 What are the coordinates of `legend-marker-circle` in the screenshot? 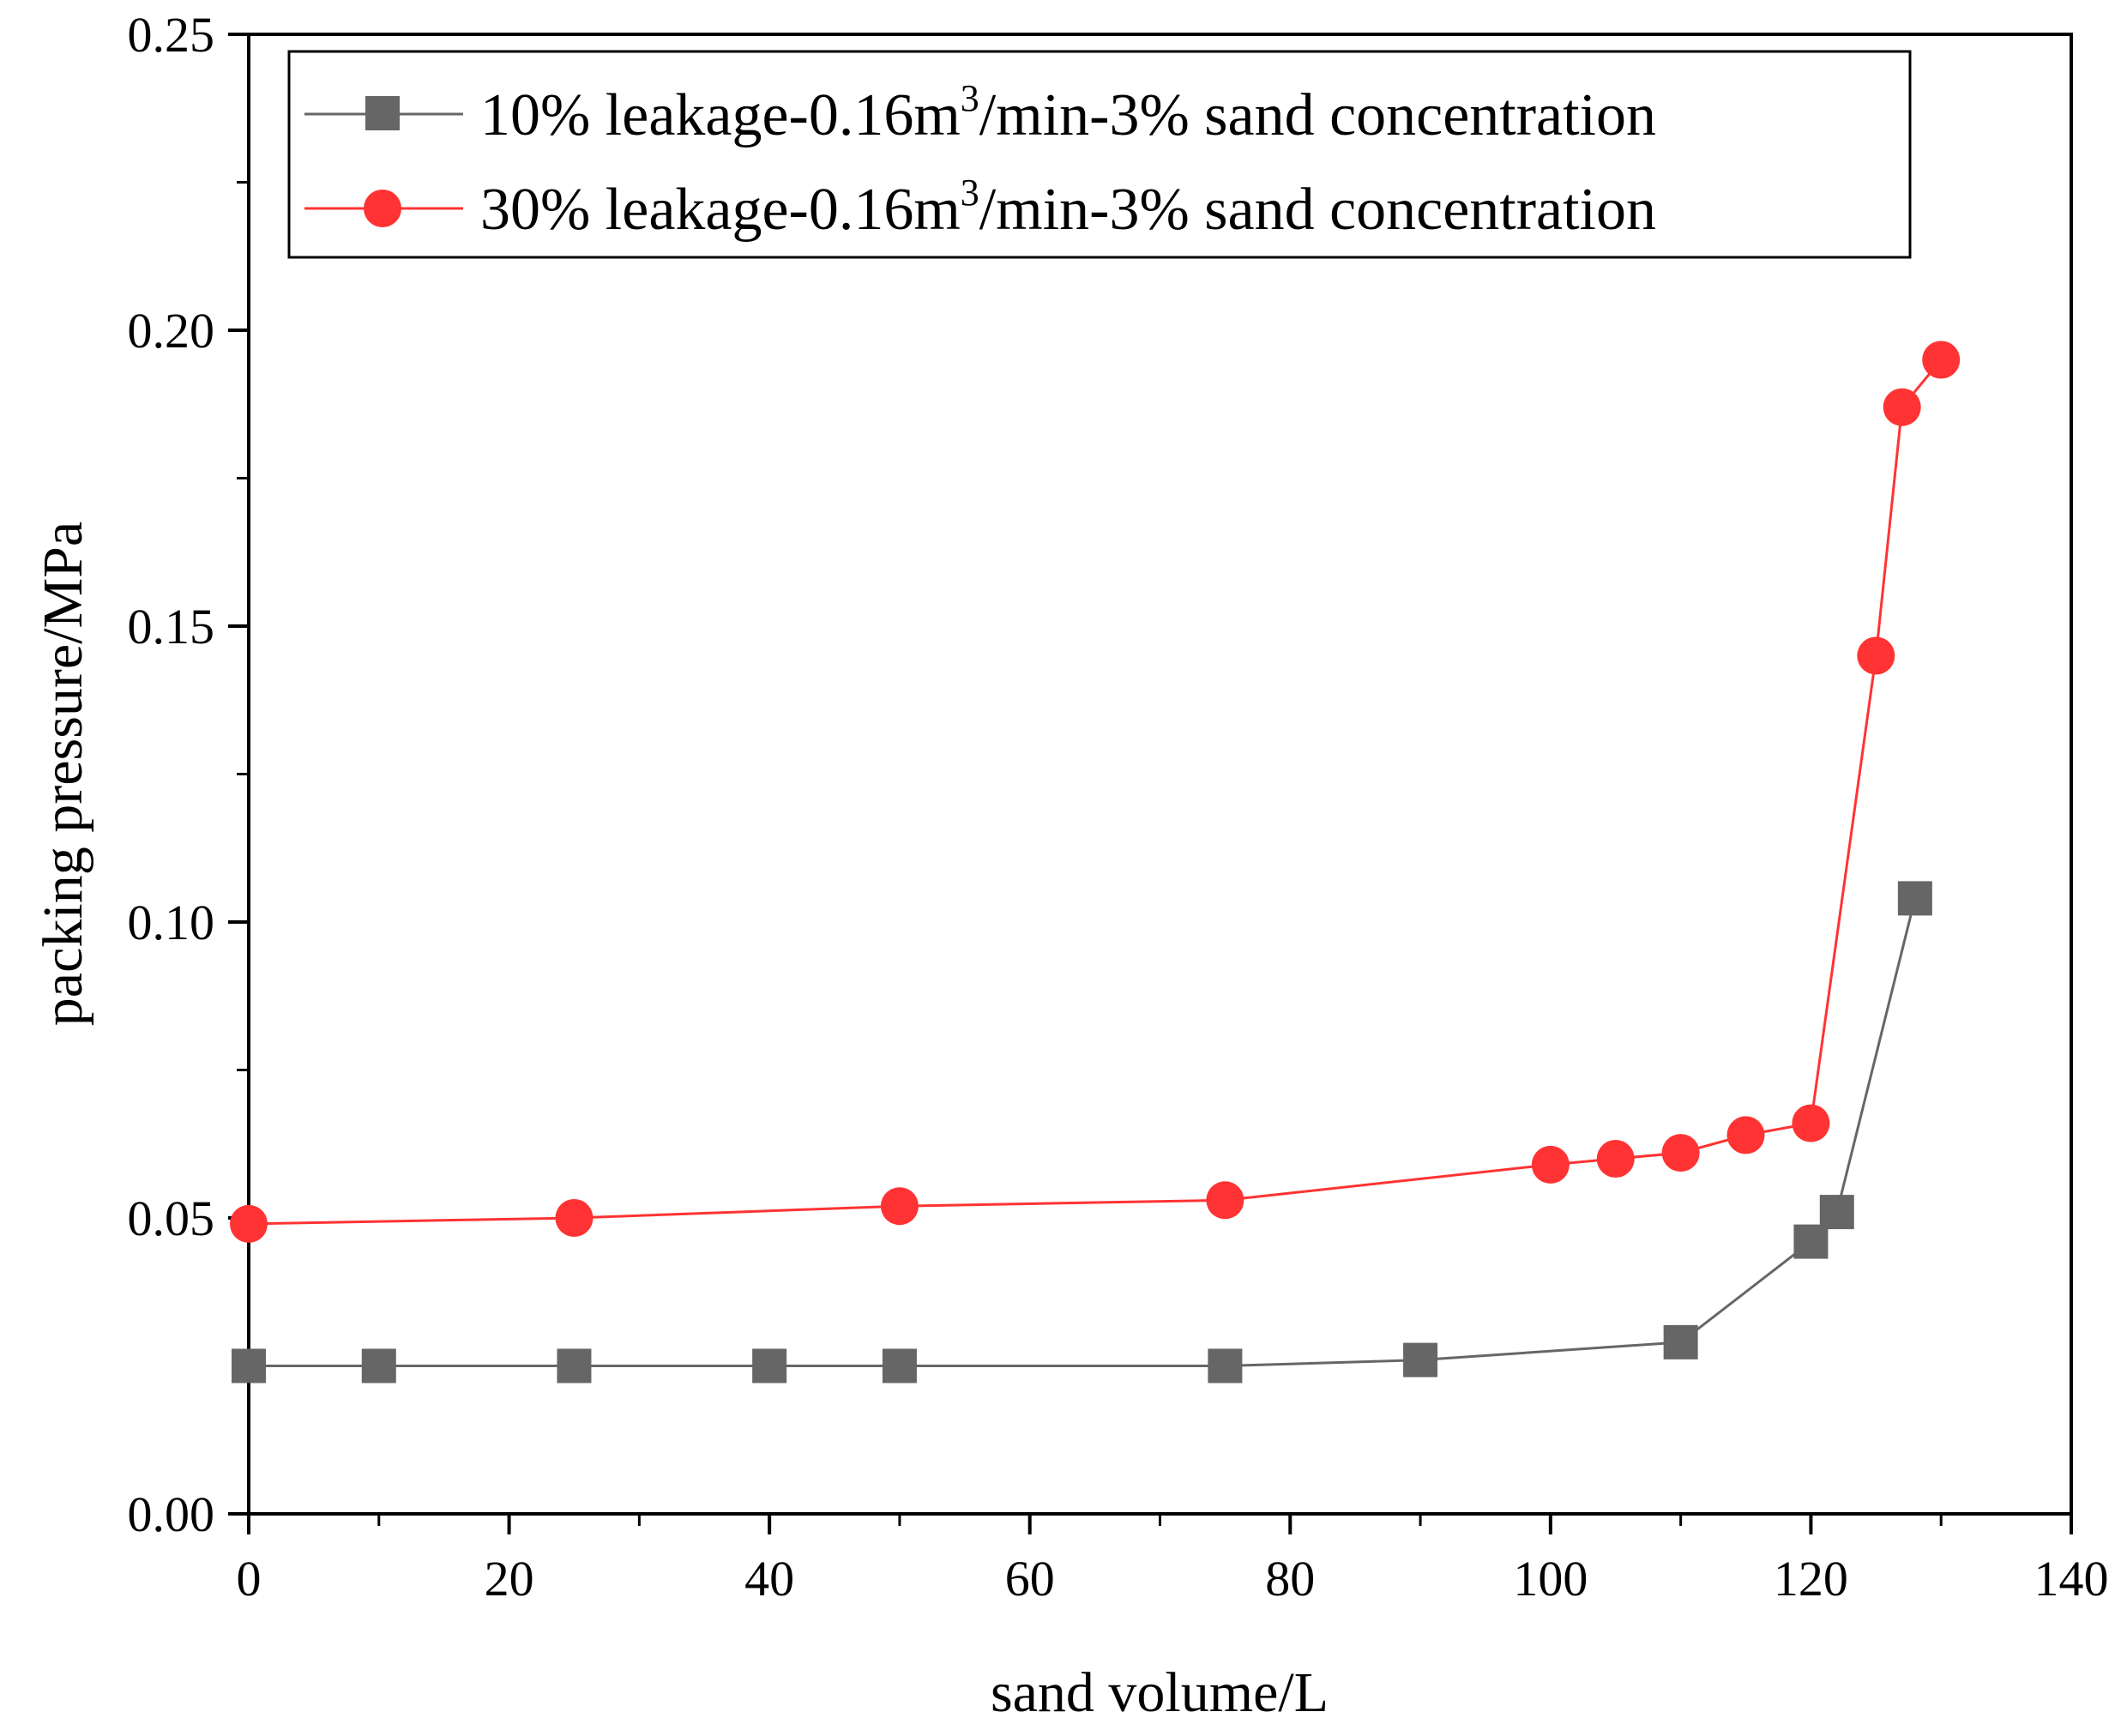 It's located at (383, 208).